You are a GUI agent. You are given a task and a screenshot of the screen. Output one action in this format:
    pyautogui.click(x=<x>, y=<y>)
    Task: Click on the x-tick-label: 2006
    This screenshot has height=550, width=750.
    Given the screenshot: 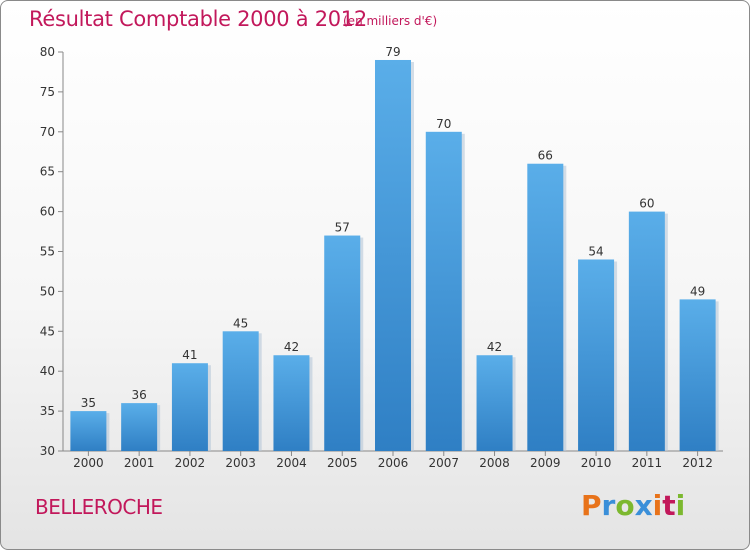 What is the action you would take?
    pyautogui.click(x=393, y=463)
    